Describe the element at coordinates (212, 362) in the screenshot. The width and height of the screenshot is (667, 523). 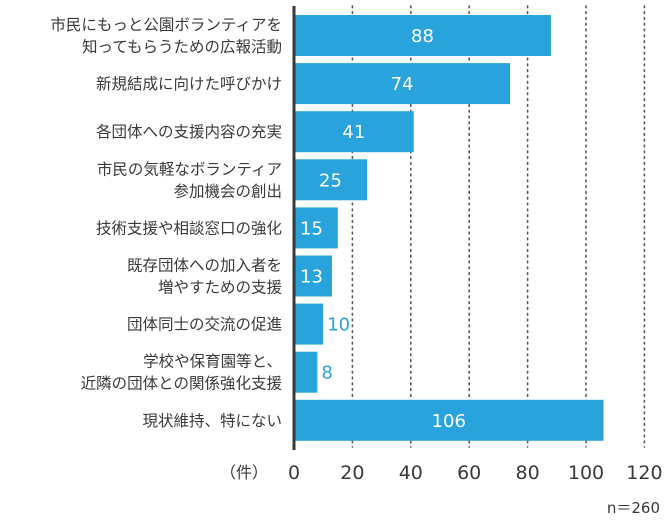
I see `category-label-8-line-1: 学校や保育園等と、` at that location.